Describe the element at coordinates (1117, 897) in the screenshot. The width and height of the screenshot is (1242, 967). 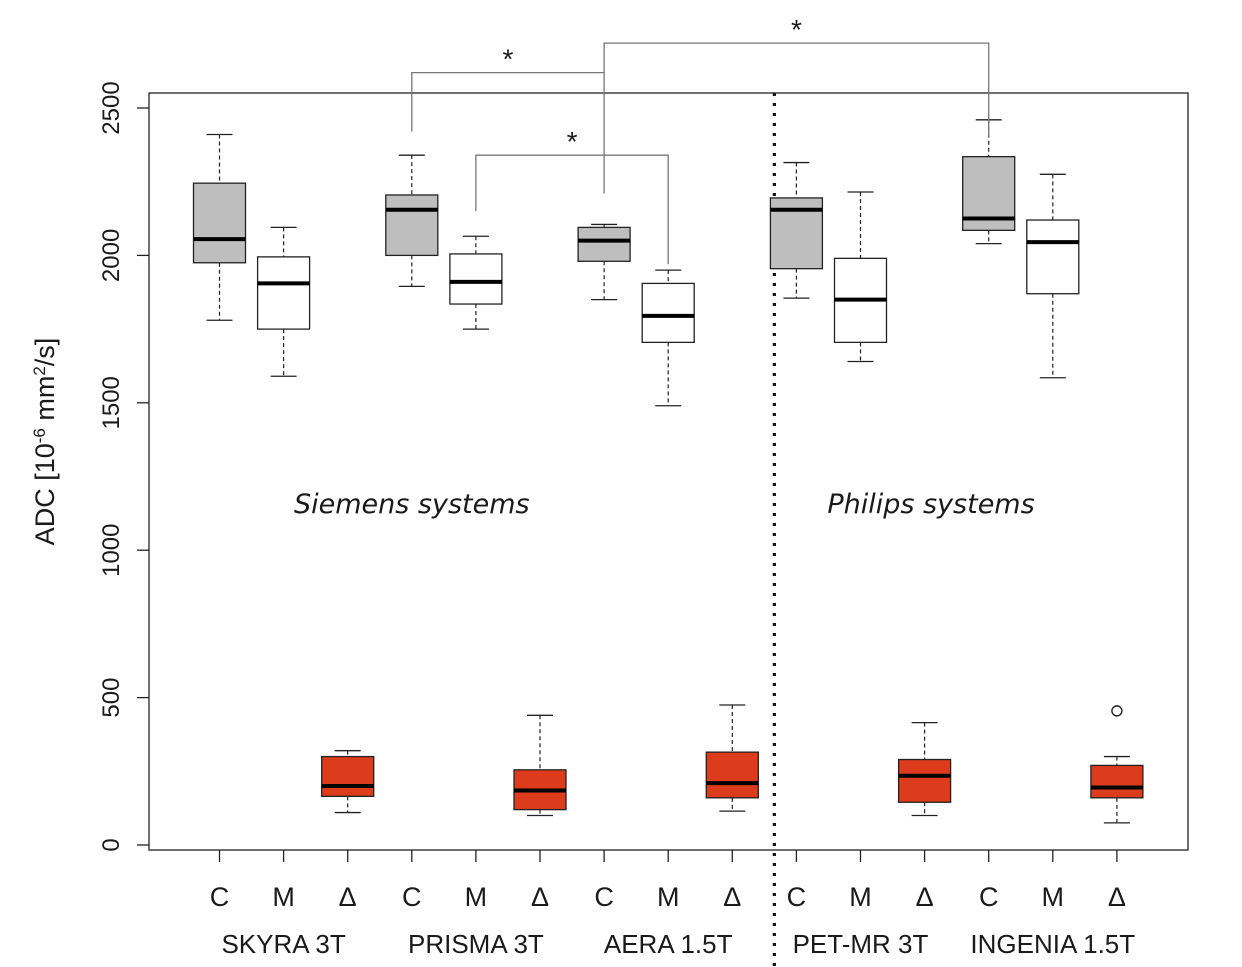
I see `x-tick-label-15: Δ` at that location.